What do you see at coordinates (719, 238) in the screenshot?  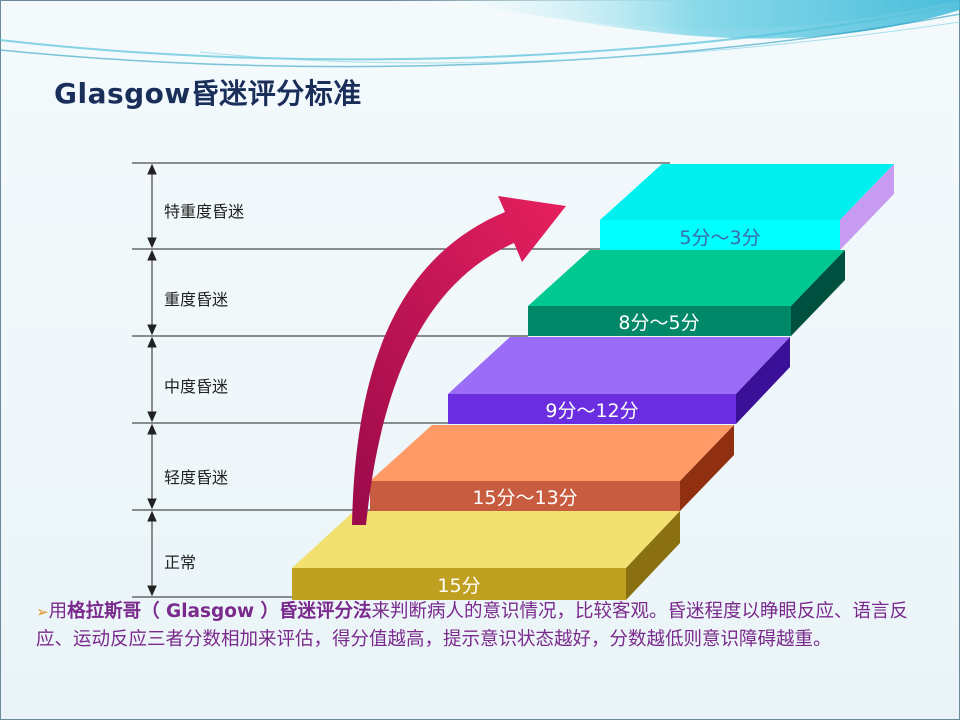 I see `step-score-label: 5分～3分` at bounding box center [719, 238].